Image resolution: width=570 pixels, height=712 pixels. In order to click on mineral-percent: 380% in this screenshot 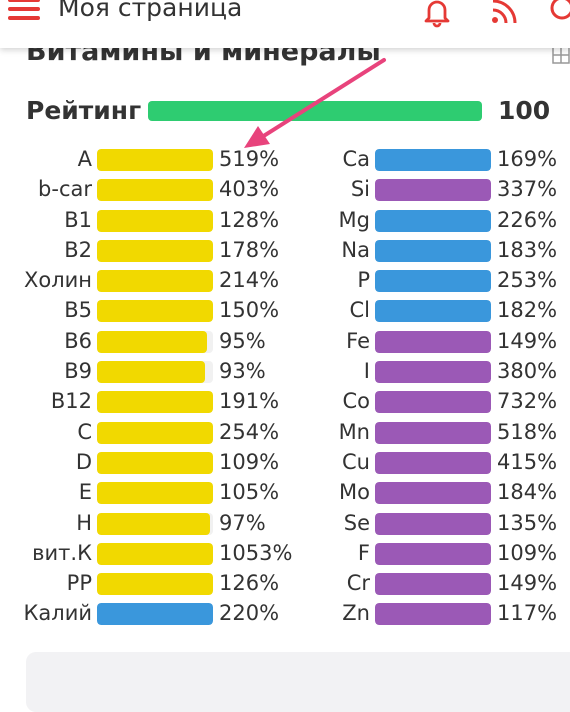, I will do `click(527, 371)`.